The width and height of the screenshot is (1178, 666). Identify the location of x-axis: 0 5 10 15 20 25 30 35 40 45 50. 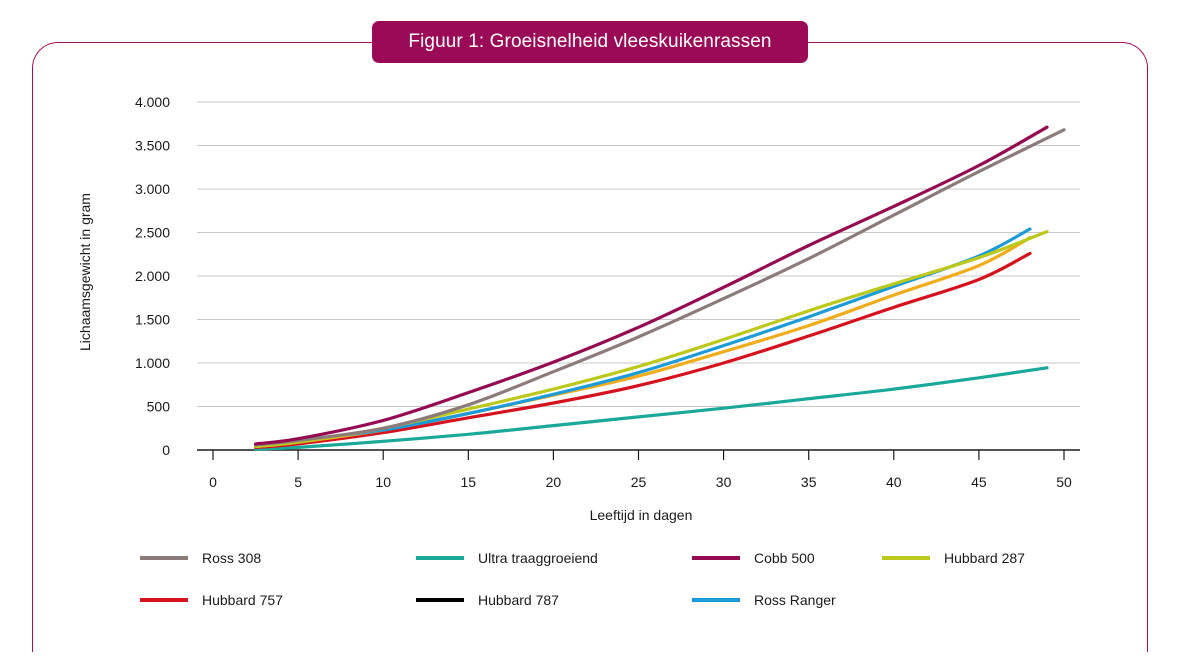
(638, 469).